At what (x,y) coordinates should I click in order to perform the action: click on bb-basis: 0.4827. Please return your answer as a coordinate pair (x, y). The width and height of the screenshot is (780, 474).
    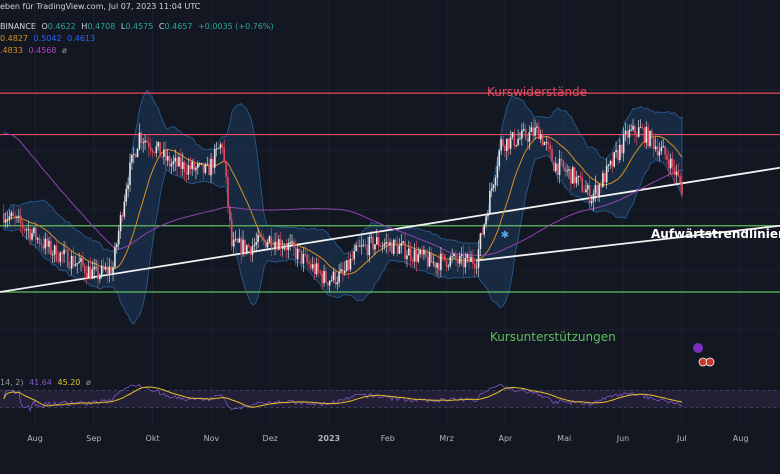
    Looking at the image, I should click on (14, 38).